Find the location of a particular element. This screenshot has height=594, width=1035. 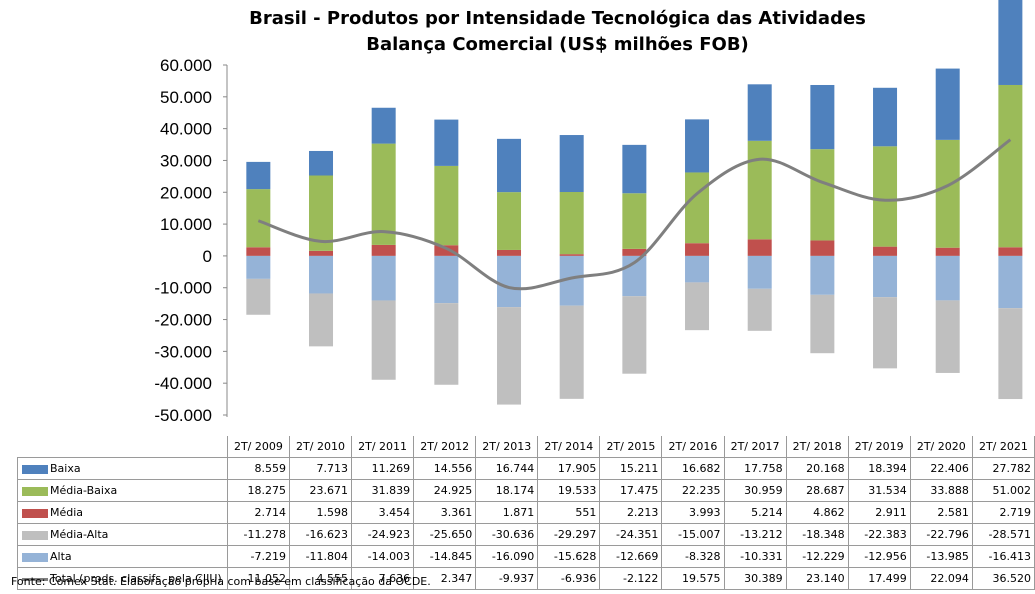

data-label: 8.559 is located at coordinates (258, 468).